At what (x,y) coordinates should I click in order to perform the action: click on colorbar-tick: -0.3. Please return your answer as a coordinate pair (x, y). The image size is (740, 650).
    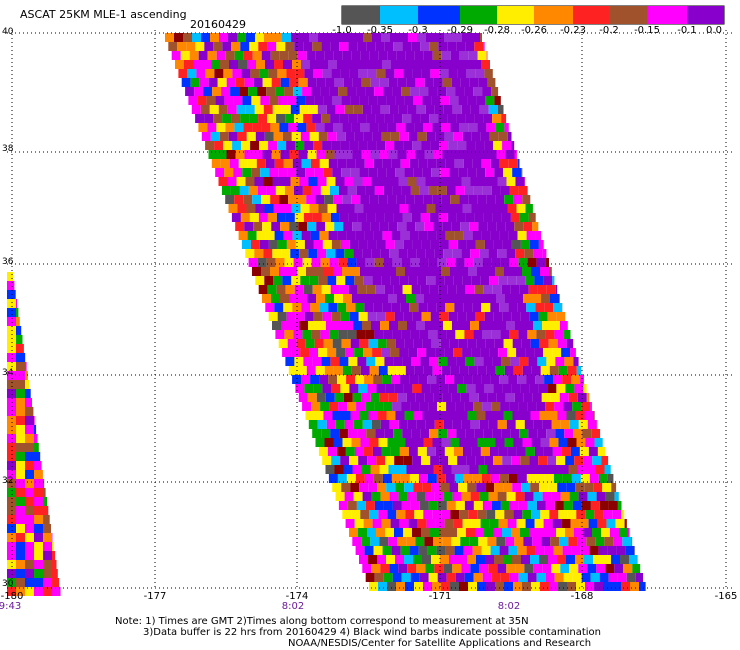
    Looking at the image, I should click on (418, 30).